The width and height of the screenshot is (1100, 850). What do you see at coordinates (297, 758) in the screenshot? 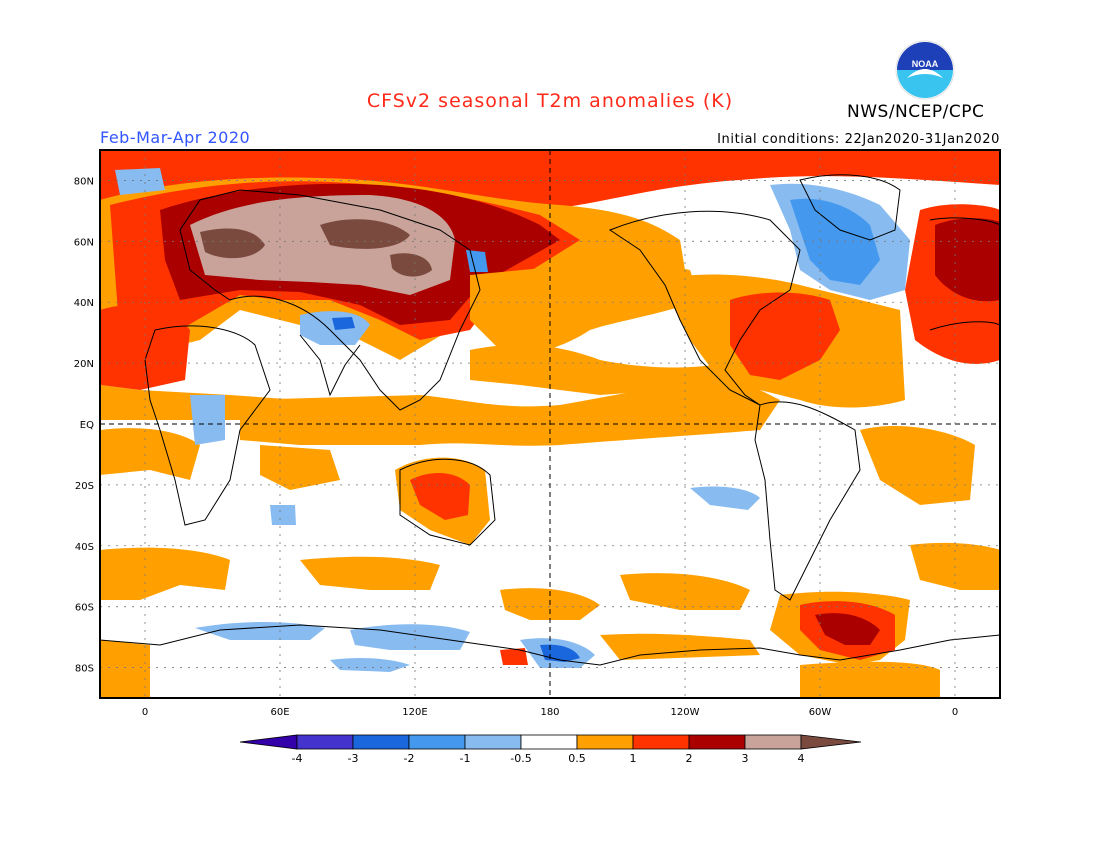
I see `colorbar-tick-label: -4` at bounding box center [297, 758].